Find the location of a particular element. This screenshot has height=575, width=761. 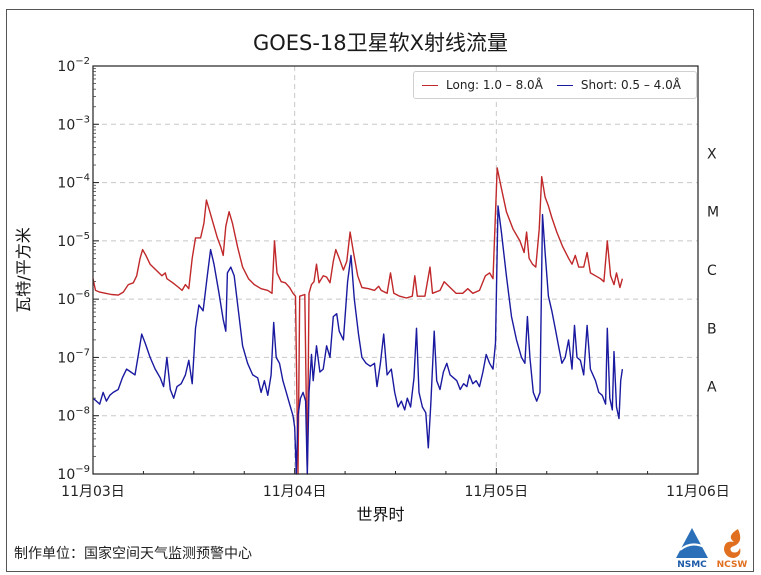

nsmc-logo: NSMC is located at coordinates (692, 548).